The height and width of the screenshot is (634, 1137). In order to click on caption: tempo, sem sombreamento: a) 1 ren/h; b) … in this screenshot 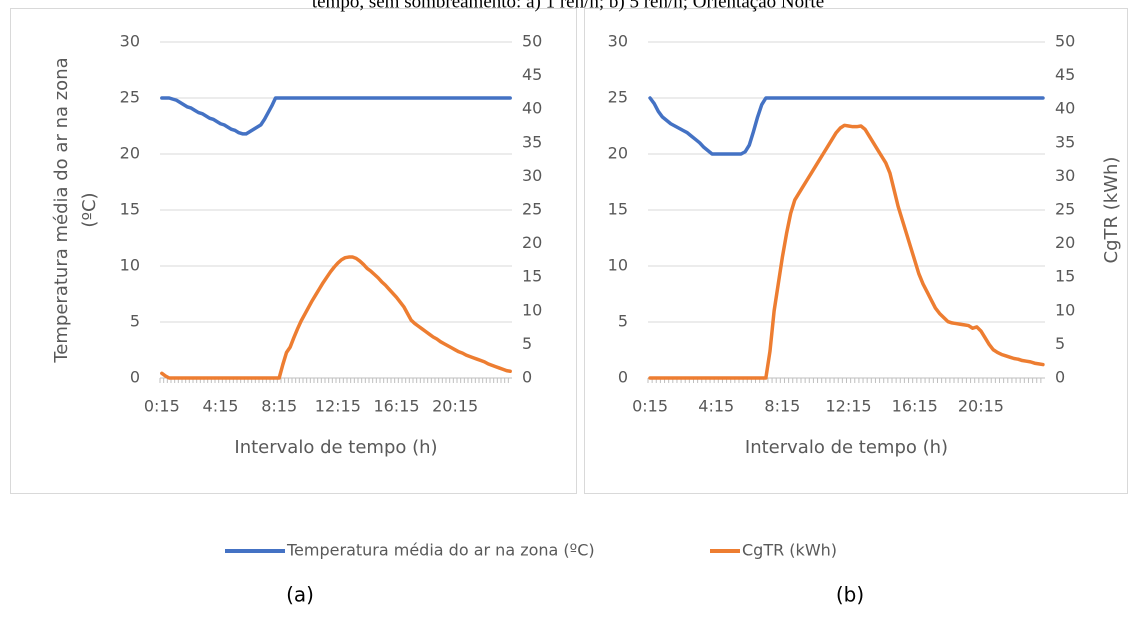, I will do `click(568, 6)`.